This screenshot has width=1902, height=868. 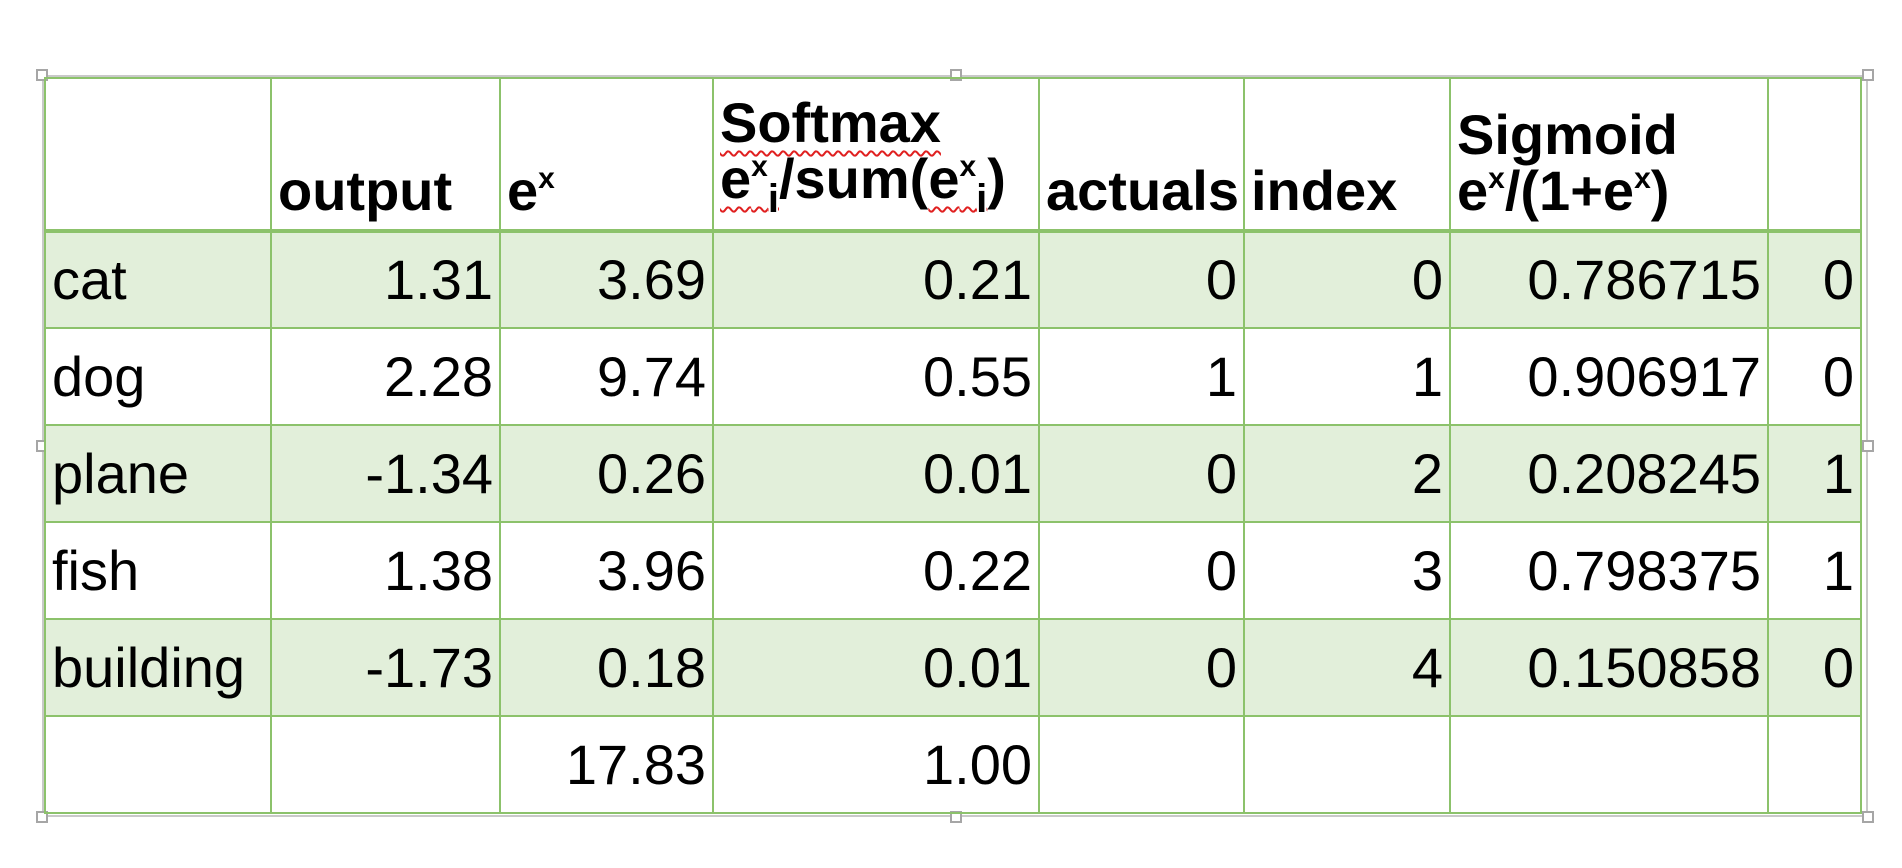 What do you see at coordinates (773, 199) in the screenshot?
I see `softmax-formula-i1: i` at bounding box center [773, 199].